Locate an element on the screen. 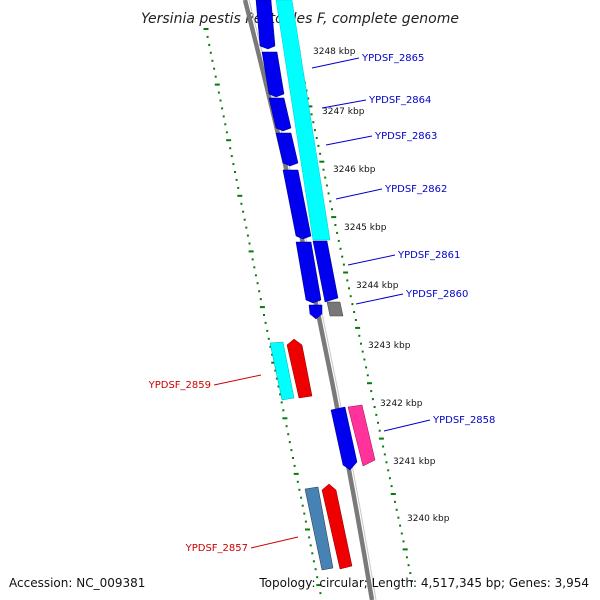 This screenshot has width=600, height=600. tick-label: 3243 kbp is located at coordinates (389, 346).